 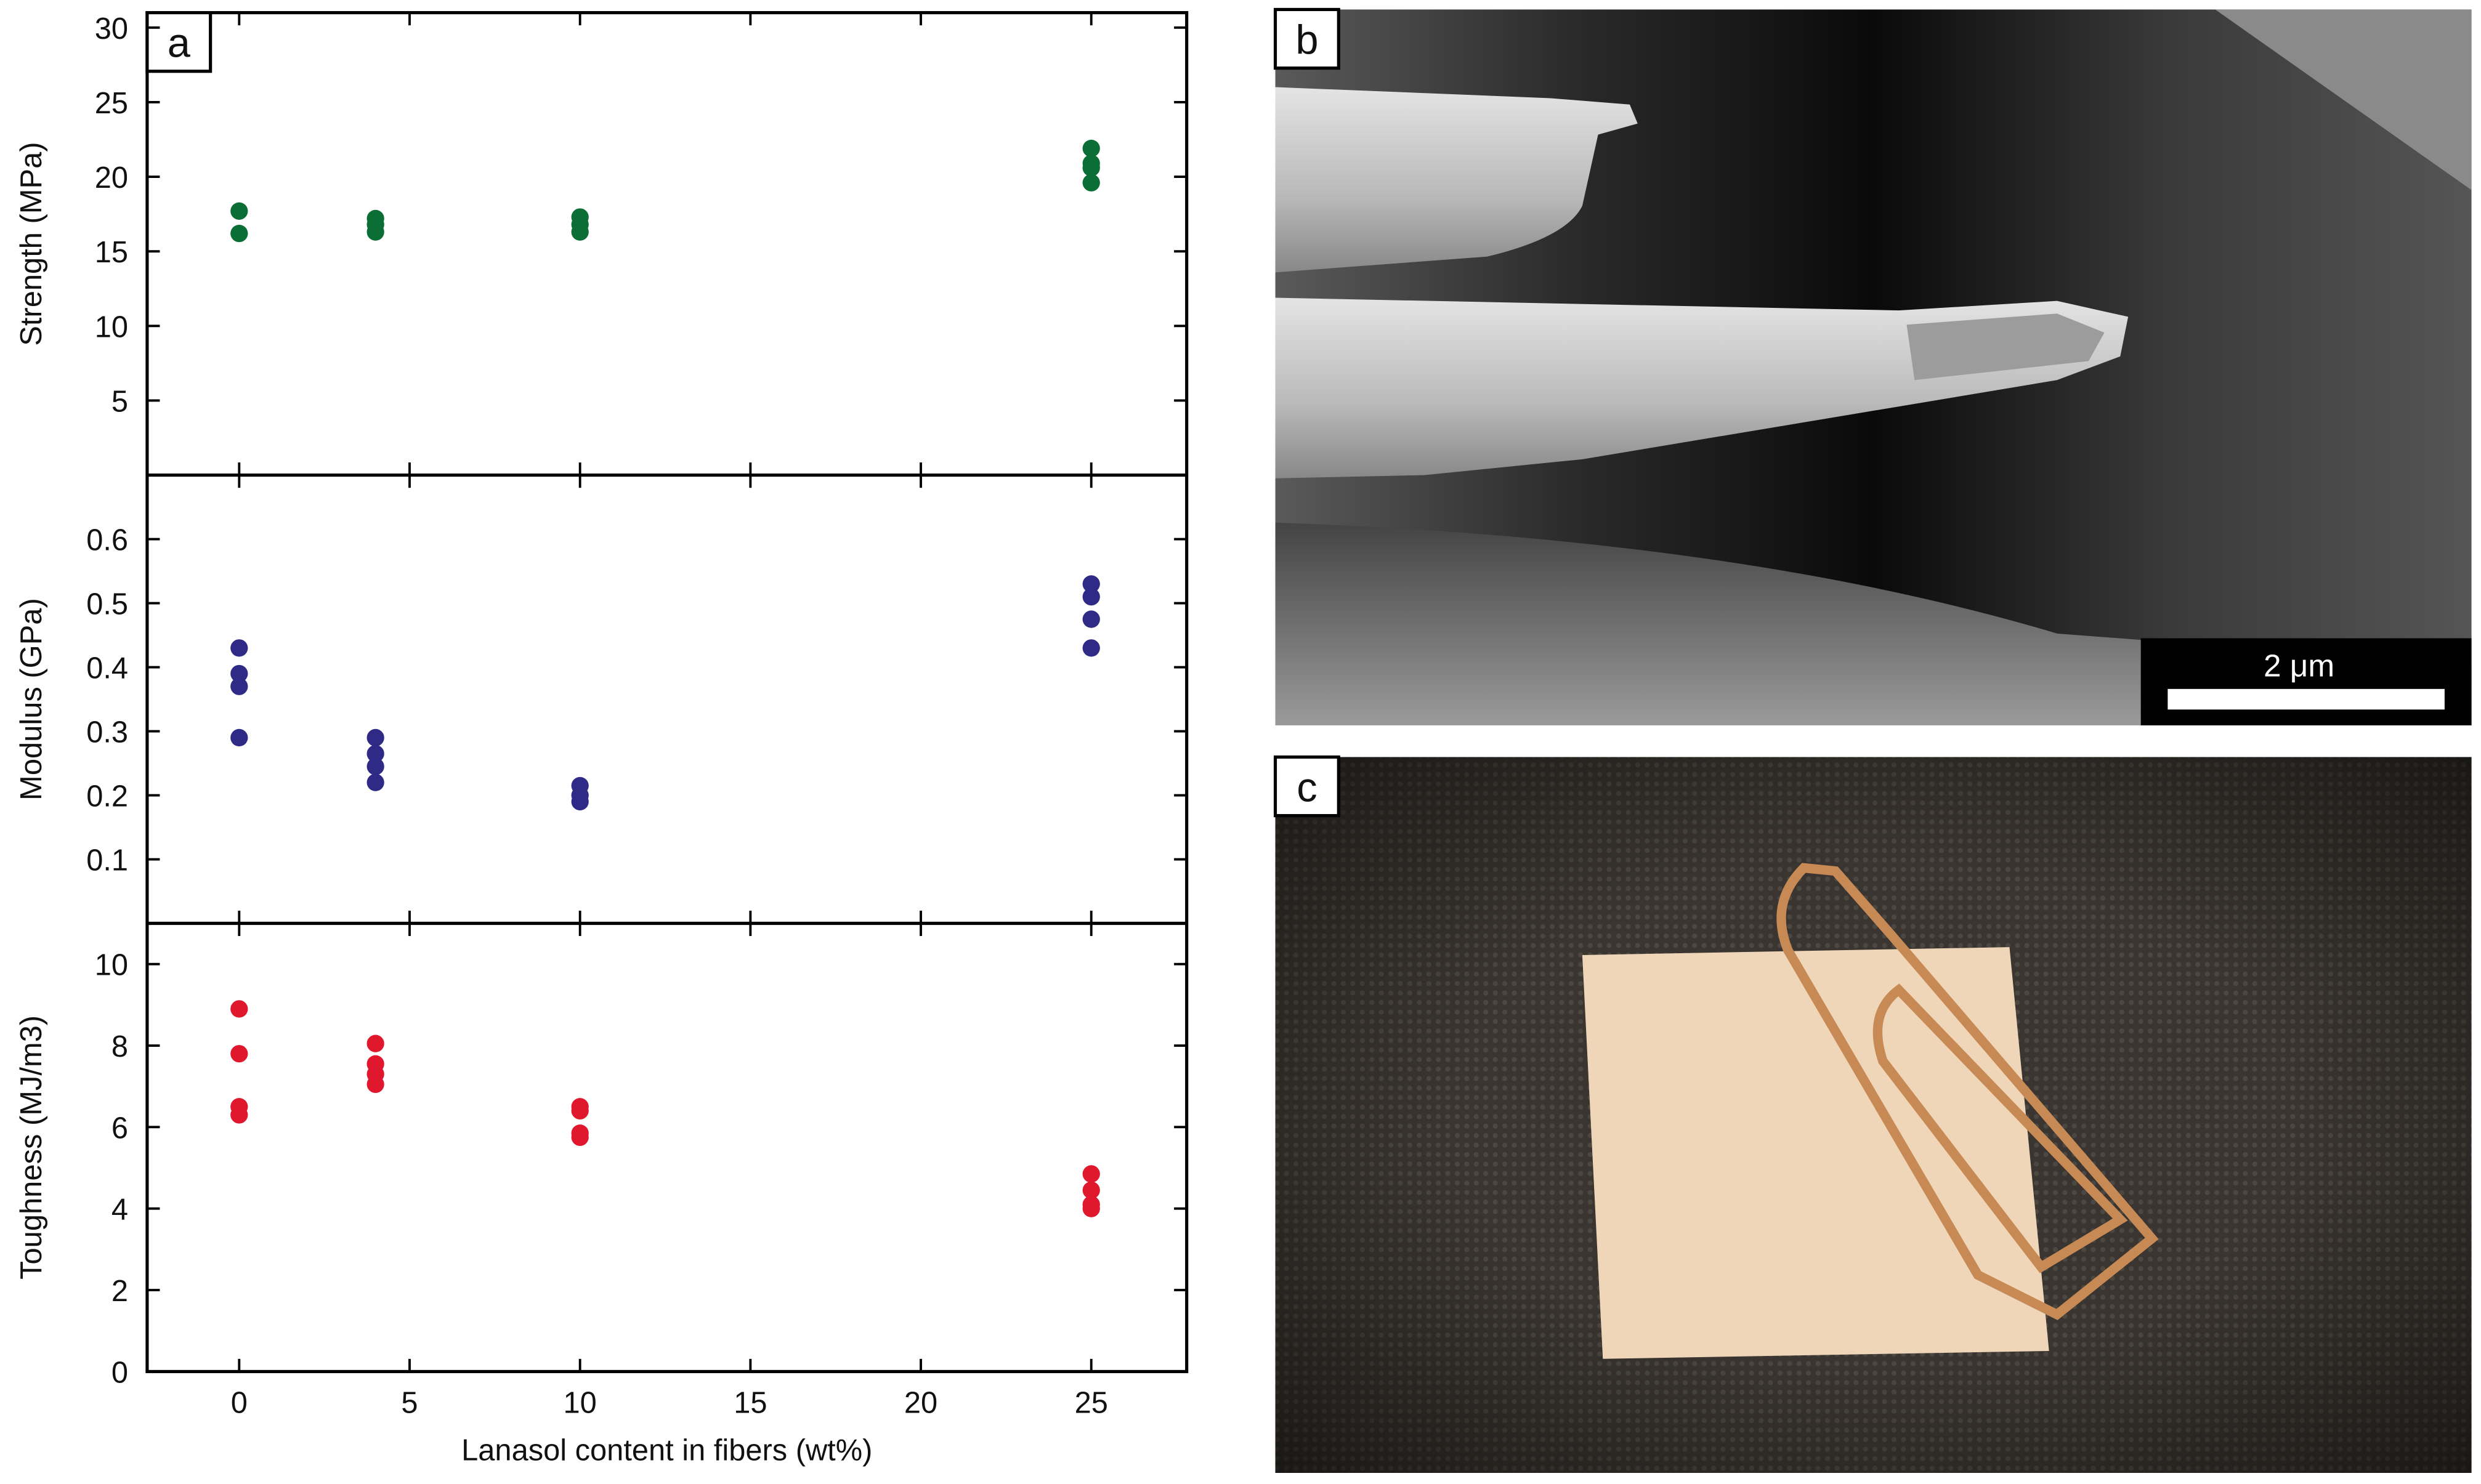 What do you see at coordinates (107, 668) in the screenshot?
I see `y-tick-label: 0.4` at bounding box center [107, 668].